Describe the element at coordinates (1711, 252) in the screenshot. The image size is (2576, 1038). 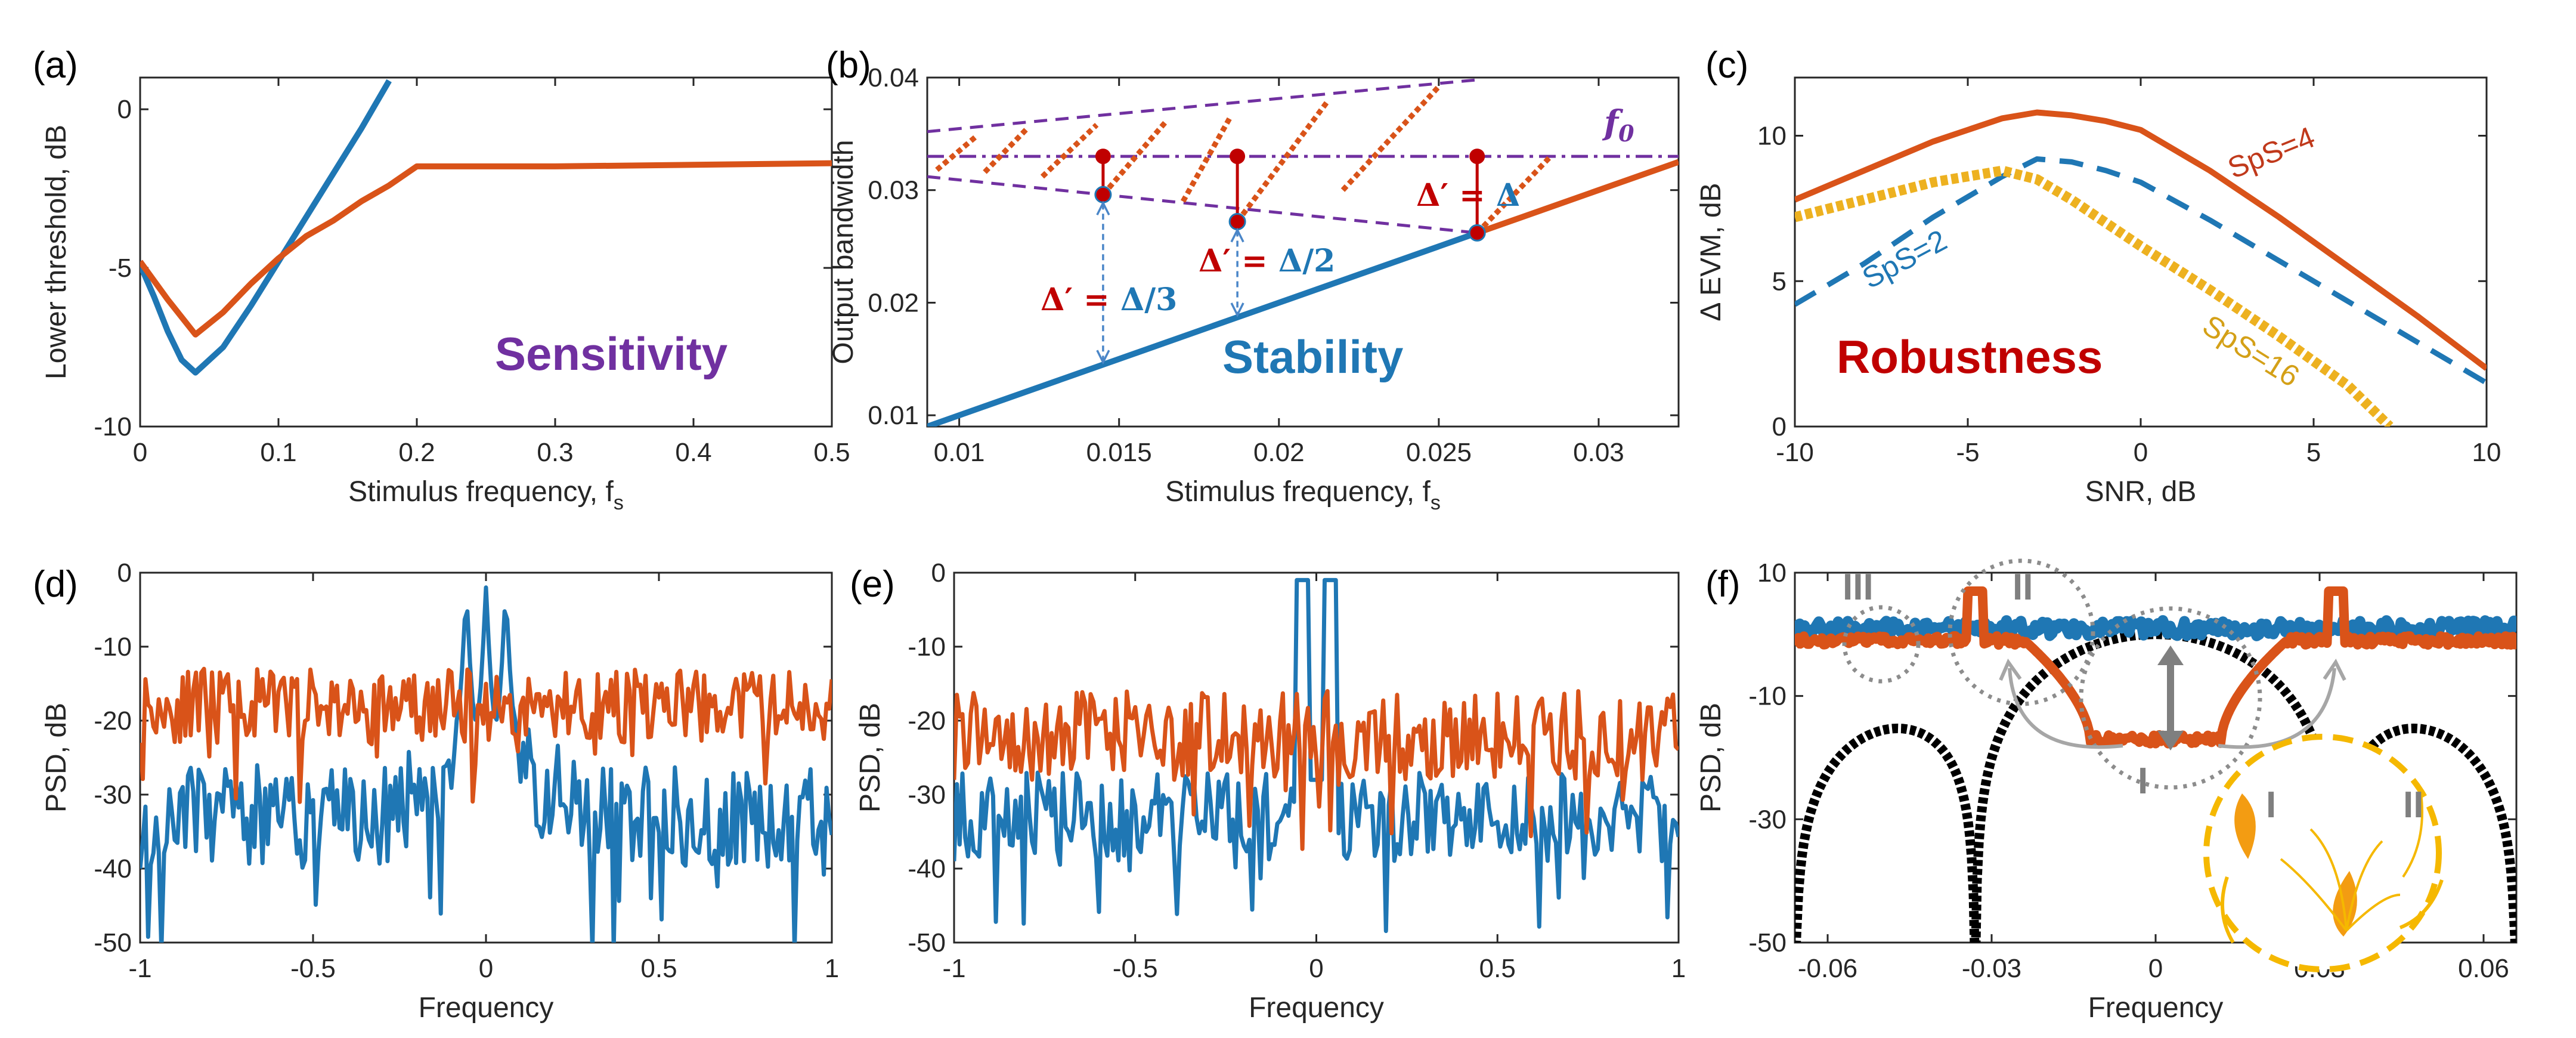
I see `y-axis-label: Δ EVM, dB` at that location.